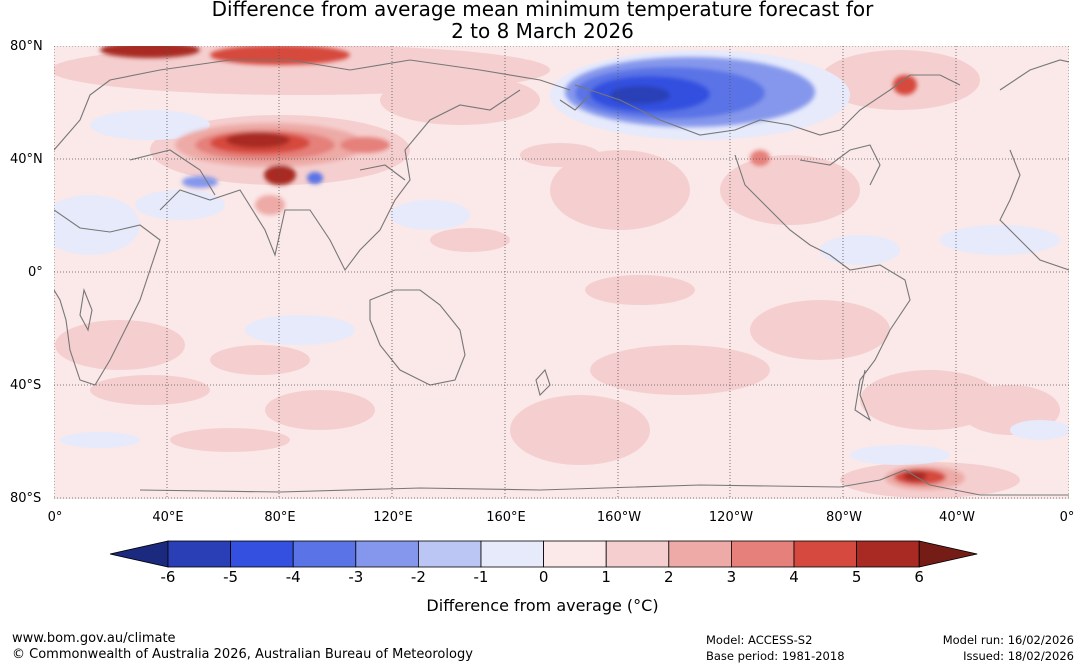 The width and height of the screenshot is (1085, 667). What do you see at coordinates (55, 517) in the screenshot?
I see `lon-label-0-left: 0°` at bounding box center [55, 517].